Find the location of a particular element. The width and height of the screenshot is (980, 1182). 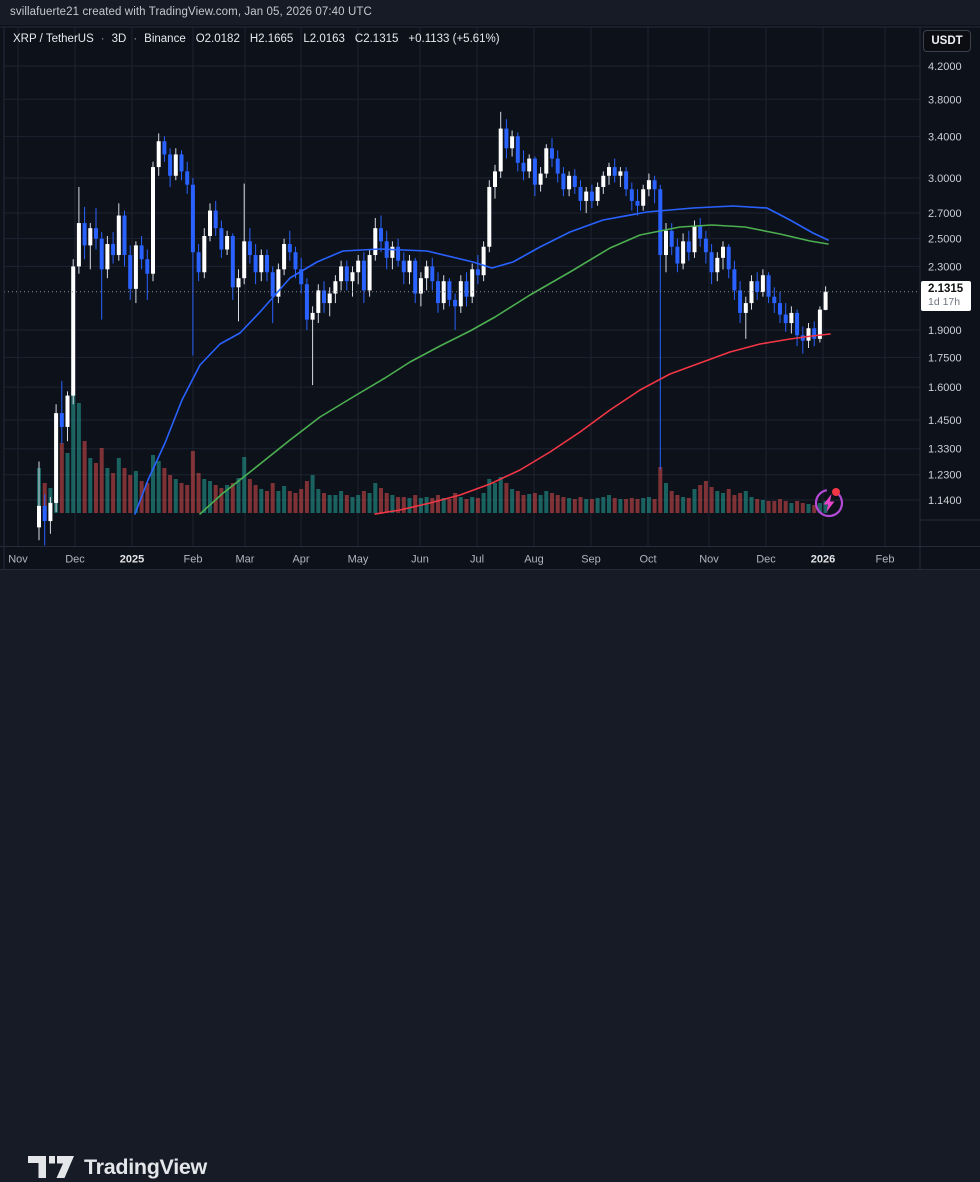

price-tick-label: 2.3000 is located at coordinates (945, 267).